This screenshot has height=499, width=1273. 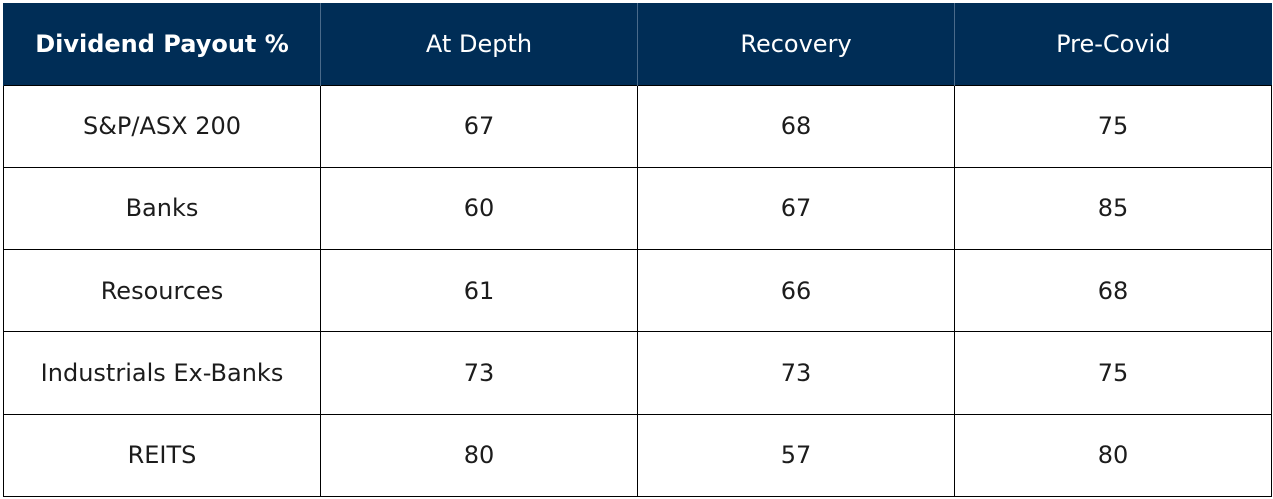 What do you see at coordinates (796, 373) in the screenshot?
I see `cell-recovery: 73` at bounding box center [796, 373].